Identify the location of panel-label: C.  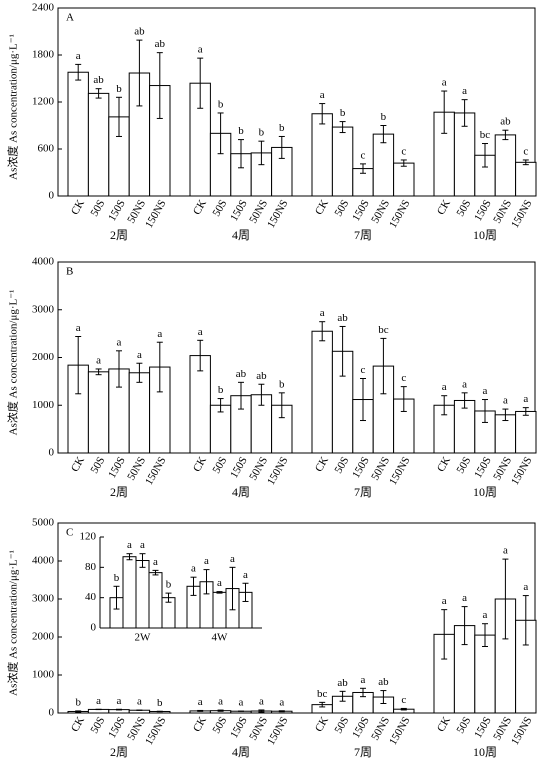
(69, 533).